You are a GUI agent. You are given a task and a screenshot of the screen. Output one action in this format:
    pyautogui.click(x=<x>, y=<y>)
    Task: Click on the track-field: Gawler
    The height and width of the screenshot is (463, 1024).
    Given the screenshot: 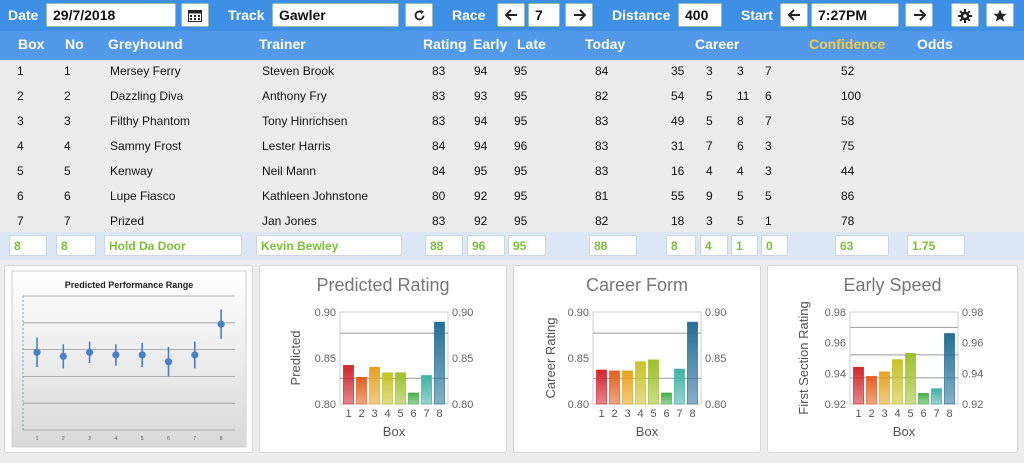 What is the action you would take?
    pyautogui.click(x=335, y=15)
    